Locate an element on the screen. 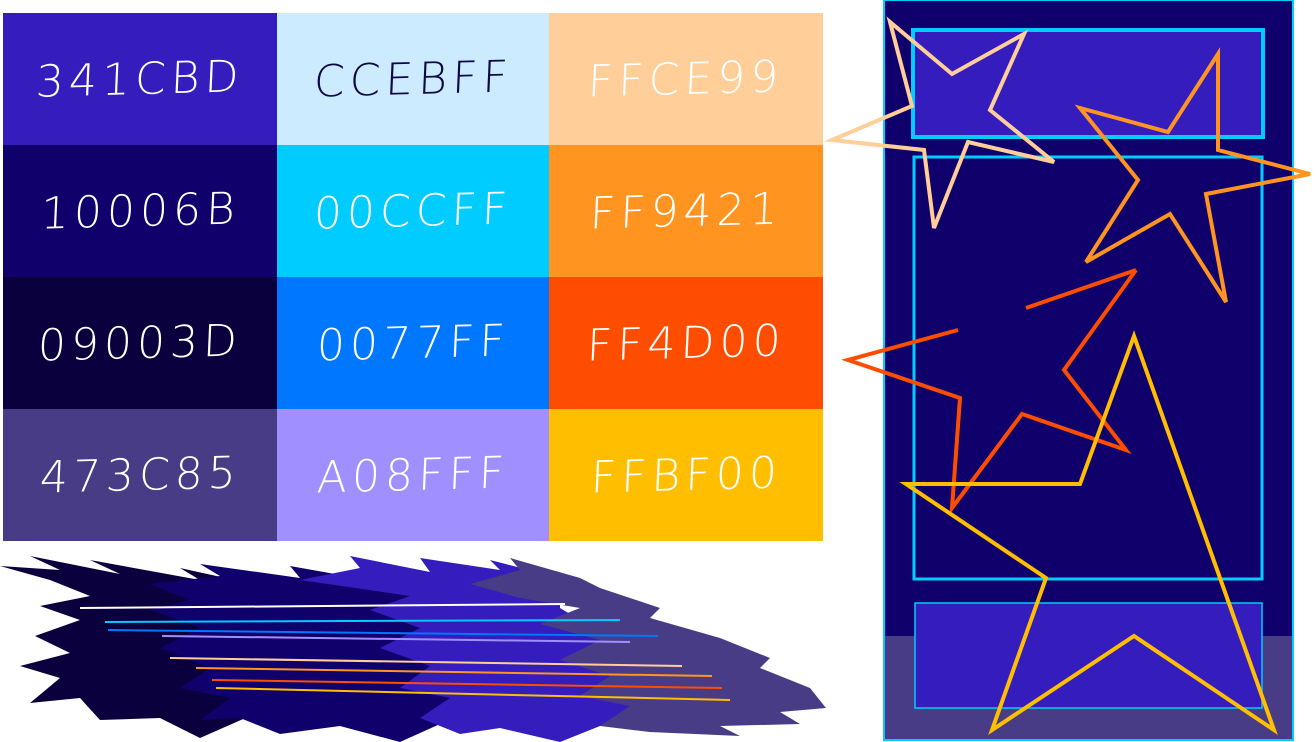  swatch-label: 473C85 is located at coordinates (140, 475).